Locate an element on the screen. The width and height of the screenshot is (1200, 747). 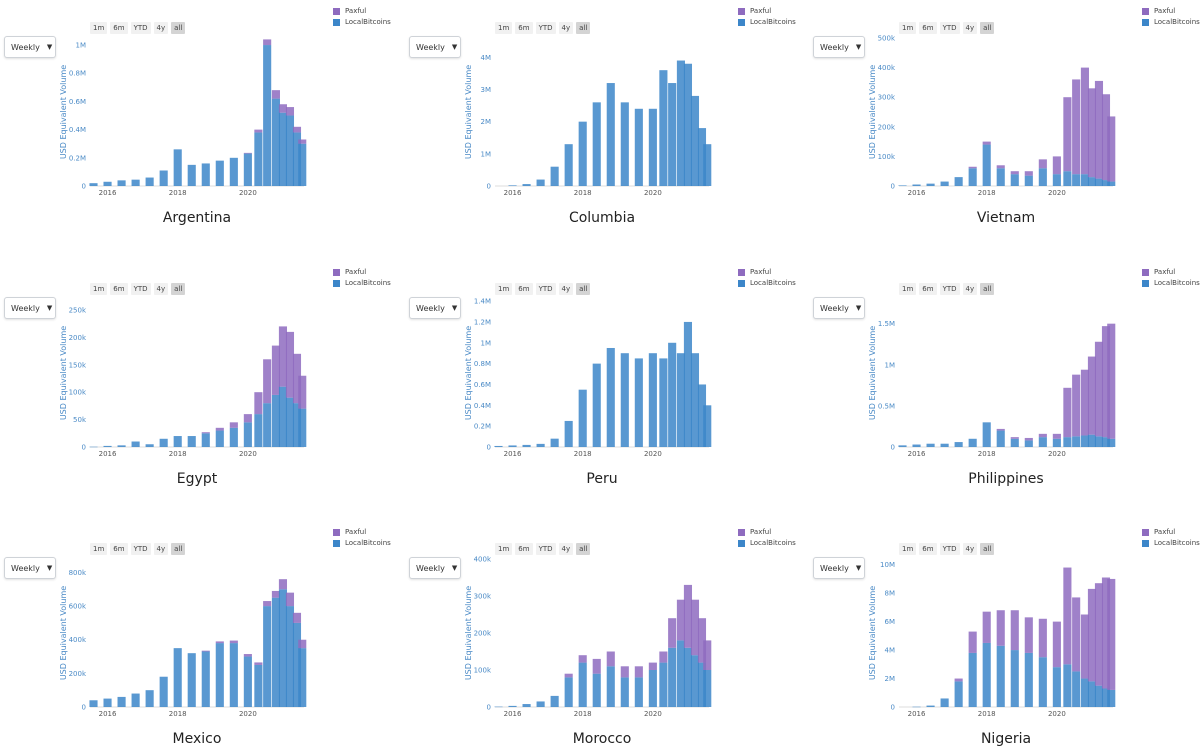
range-button-all: all is located at coordinates (583, 549).